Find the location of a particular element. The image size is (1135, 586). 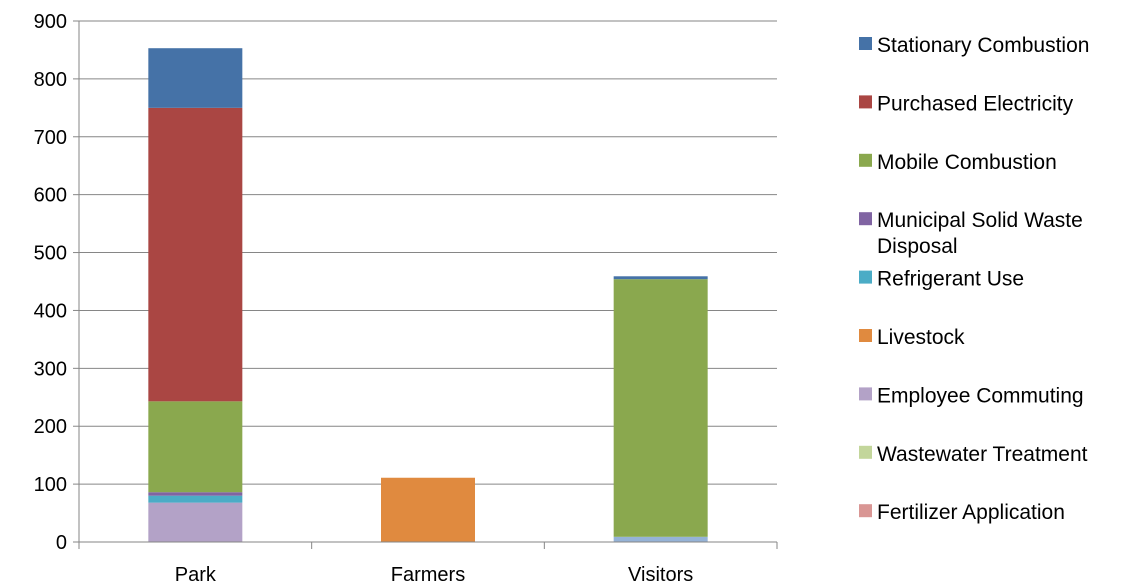

legend-label: Purchased Electricity is located at coordinates (975, 103).